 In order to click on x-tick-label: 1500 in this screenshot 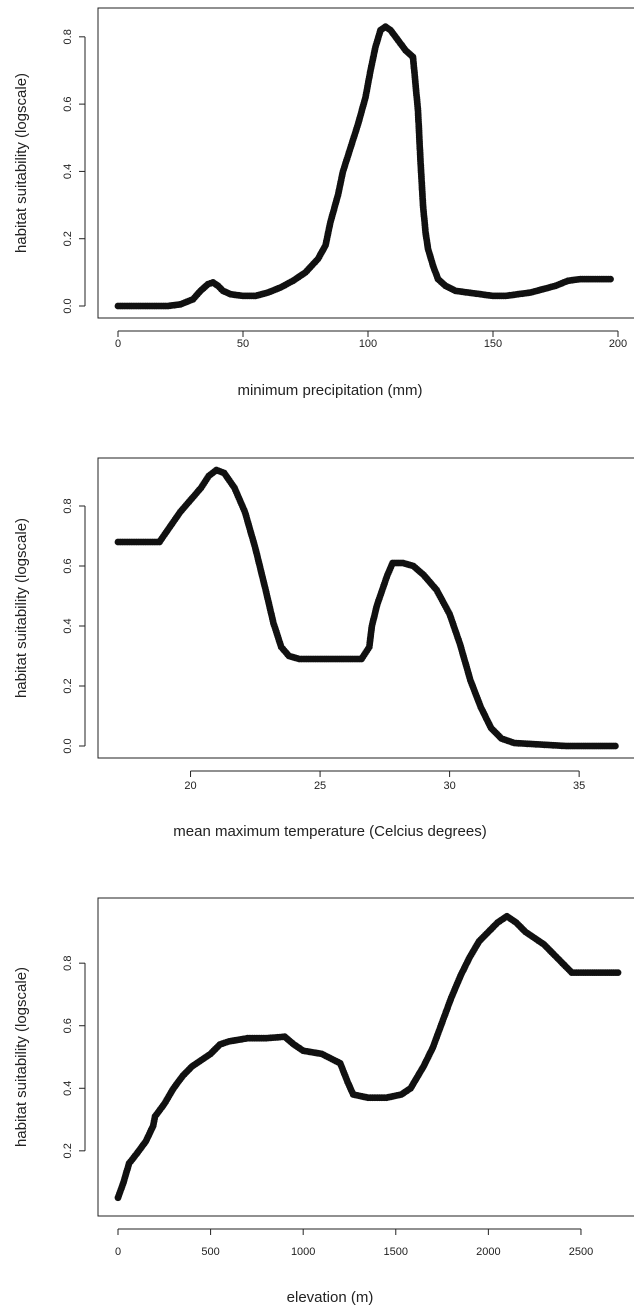, I will do `click(396, 1252)`.